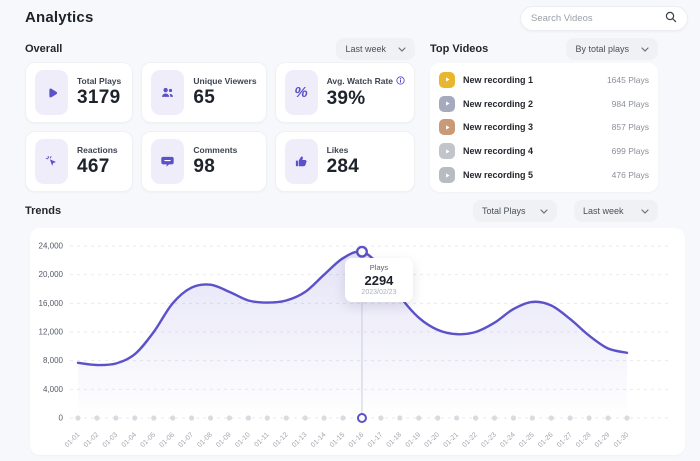 This screenshot has width=700, height=461. What do you see at coordinates (167, 440) in the screenshot?
I see `x-axis-tick-label: 01-06` at bounding box center [167, 440].